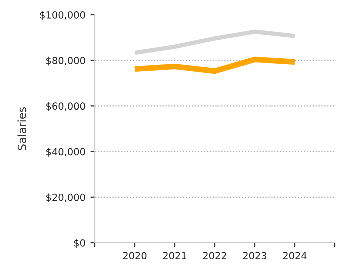 Image resolution: width=350 pixels, height=275 pixels. Describe the element at coordinates (214, 256) in the screenshot. I see `x-tick-label: 2022` at that location.